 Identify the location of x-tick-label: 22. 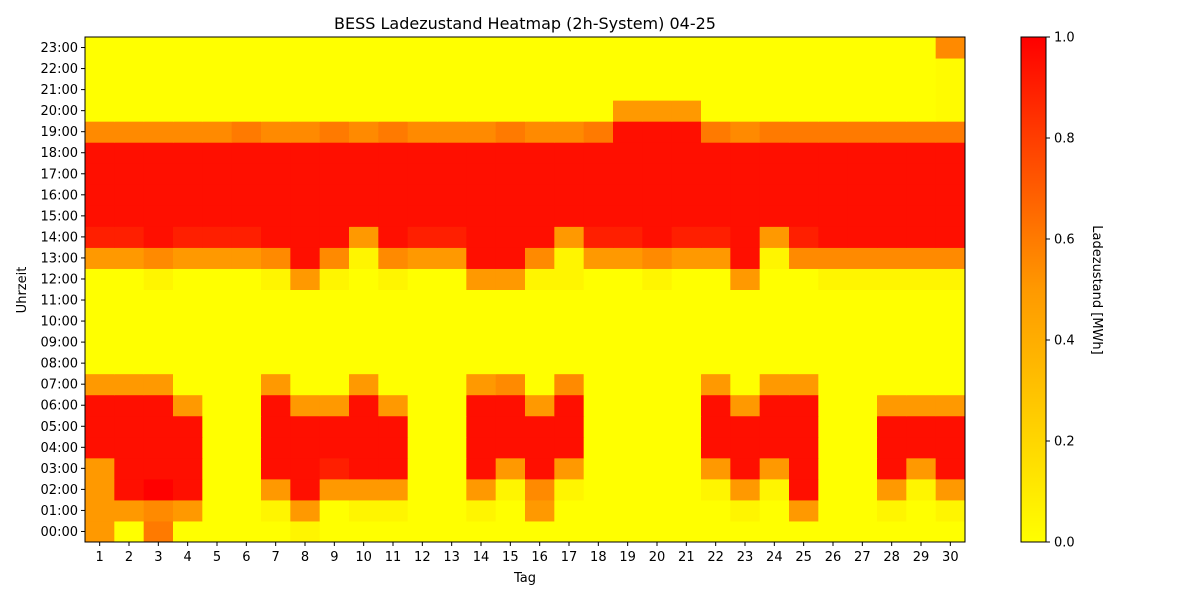
(715, 557).